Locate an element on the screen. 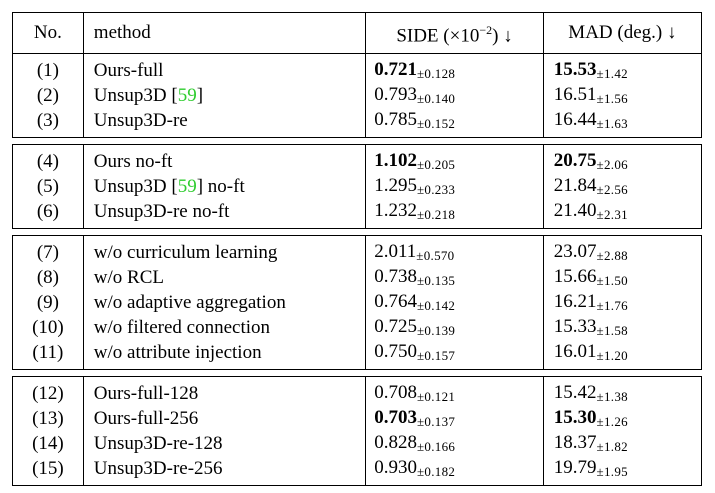  method-cell: Unsup3D-re-128 is located at coordinates (224, 444).